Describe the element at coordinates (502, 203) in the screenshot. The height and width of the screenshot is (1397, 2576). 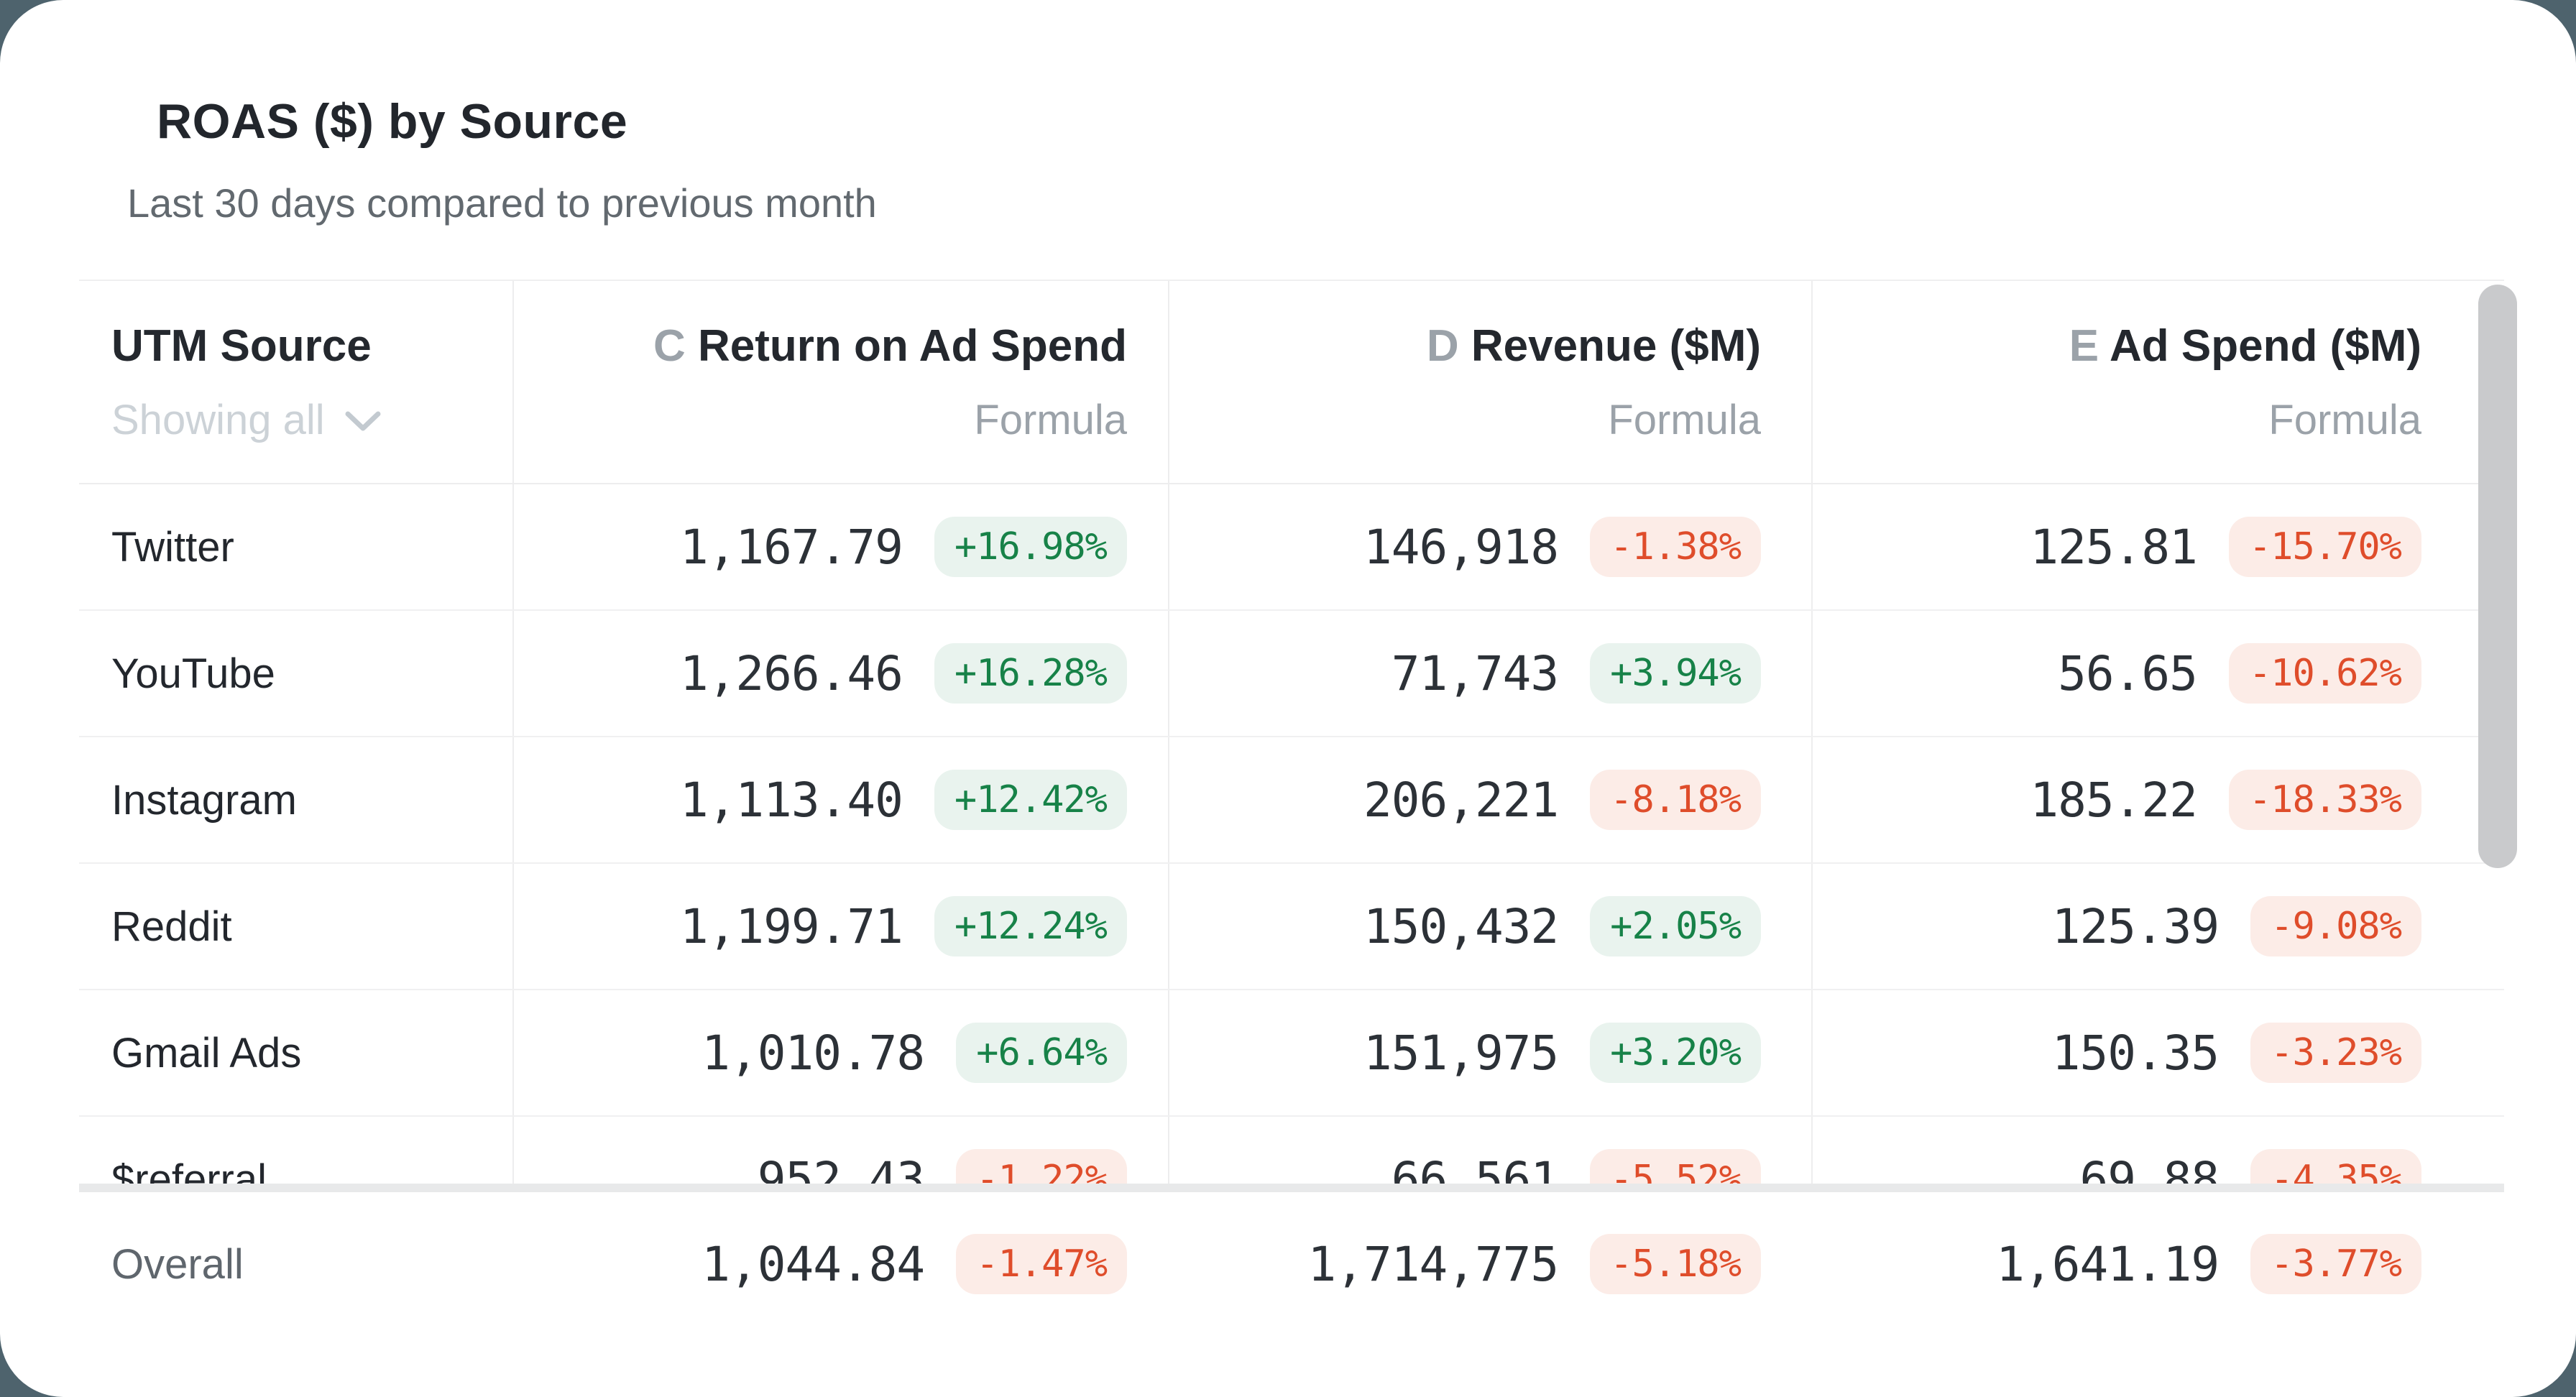
I see `page-subtitle: Last 30 days compared to previous month` at that location.